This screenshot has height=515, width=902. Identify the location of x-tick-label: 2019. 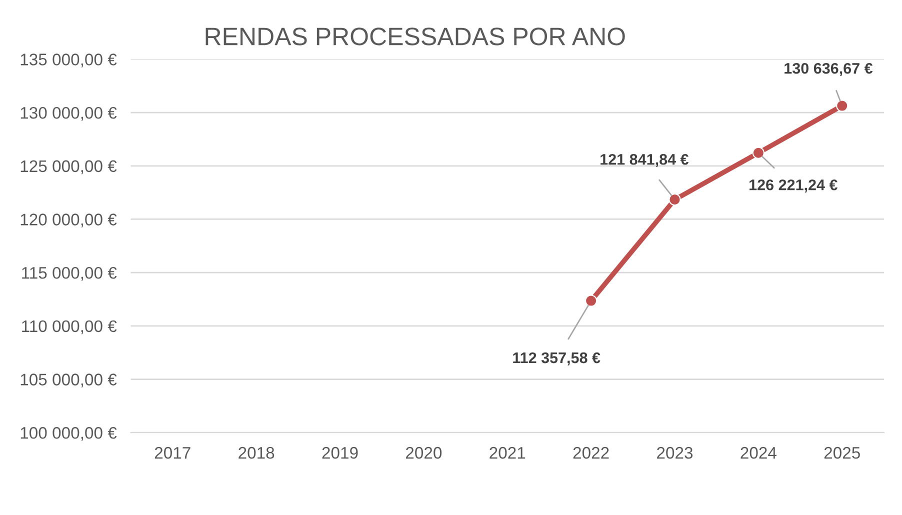
(340, 452).